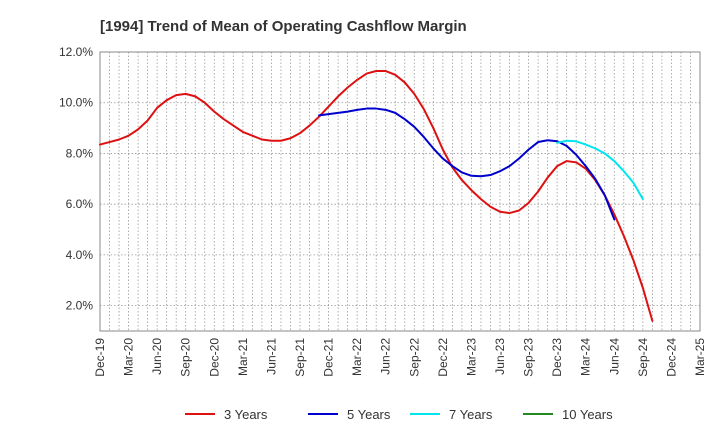 The width and height of the screenshot is (720, 440). What do you see at coordinates (80, 204) in the screenshot?
I see `y-tick-label: 6.0%` at bounding box center [80, 204].